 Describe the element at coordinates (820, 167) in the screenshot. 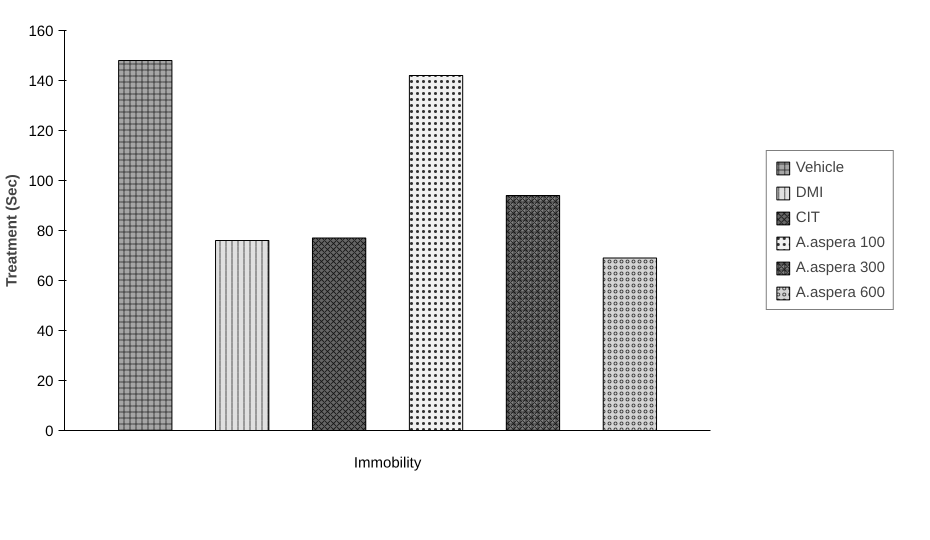

I see `legend-label: Vehicle` at that location.